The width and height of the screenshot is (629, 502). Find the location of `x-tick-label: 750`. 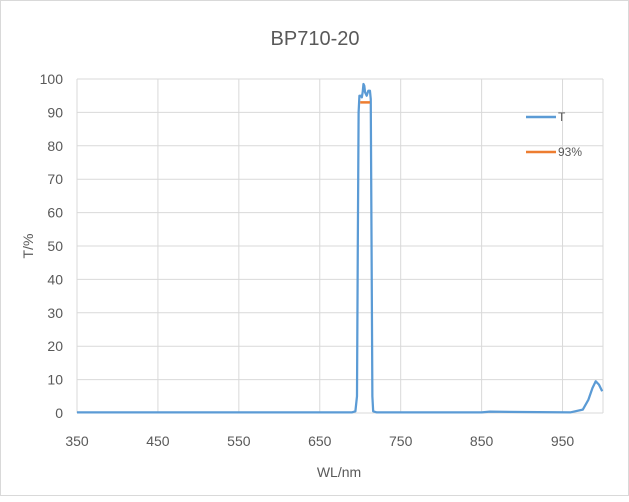

x-tick-label: 750 is located at coordinates (401, 441).